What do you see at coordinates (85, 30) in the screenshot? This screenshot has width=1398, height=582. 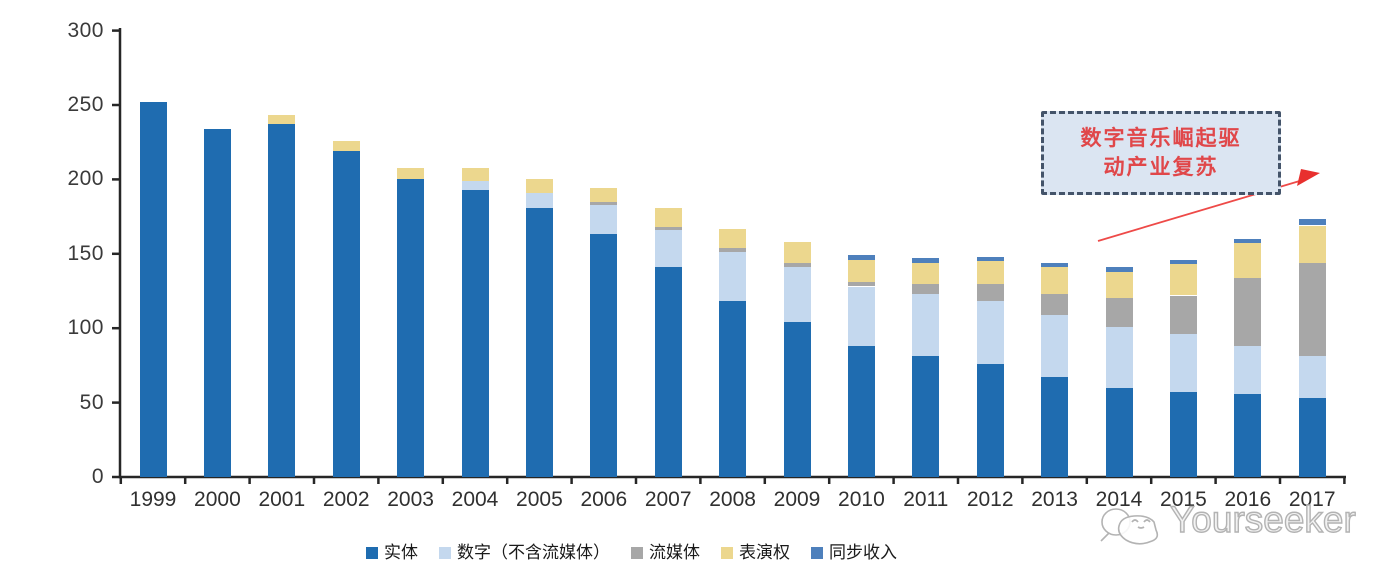 I see `y-tick-label: 300` at bounding box center [85, 30].